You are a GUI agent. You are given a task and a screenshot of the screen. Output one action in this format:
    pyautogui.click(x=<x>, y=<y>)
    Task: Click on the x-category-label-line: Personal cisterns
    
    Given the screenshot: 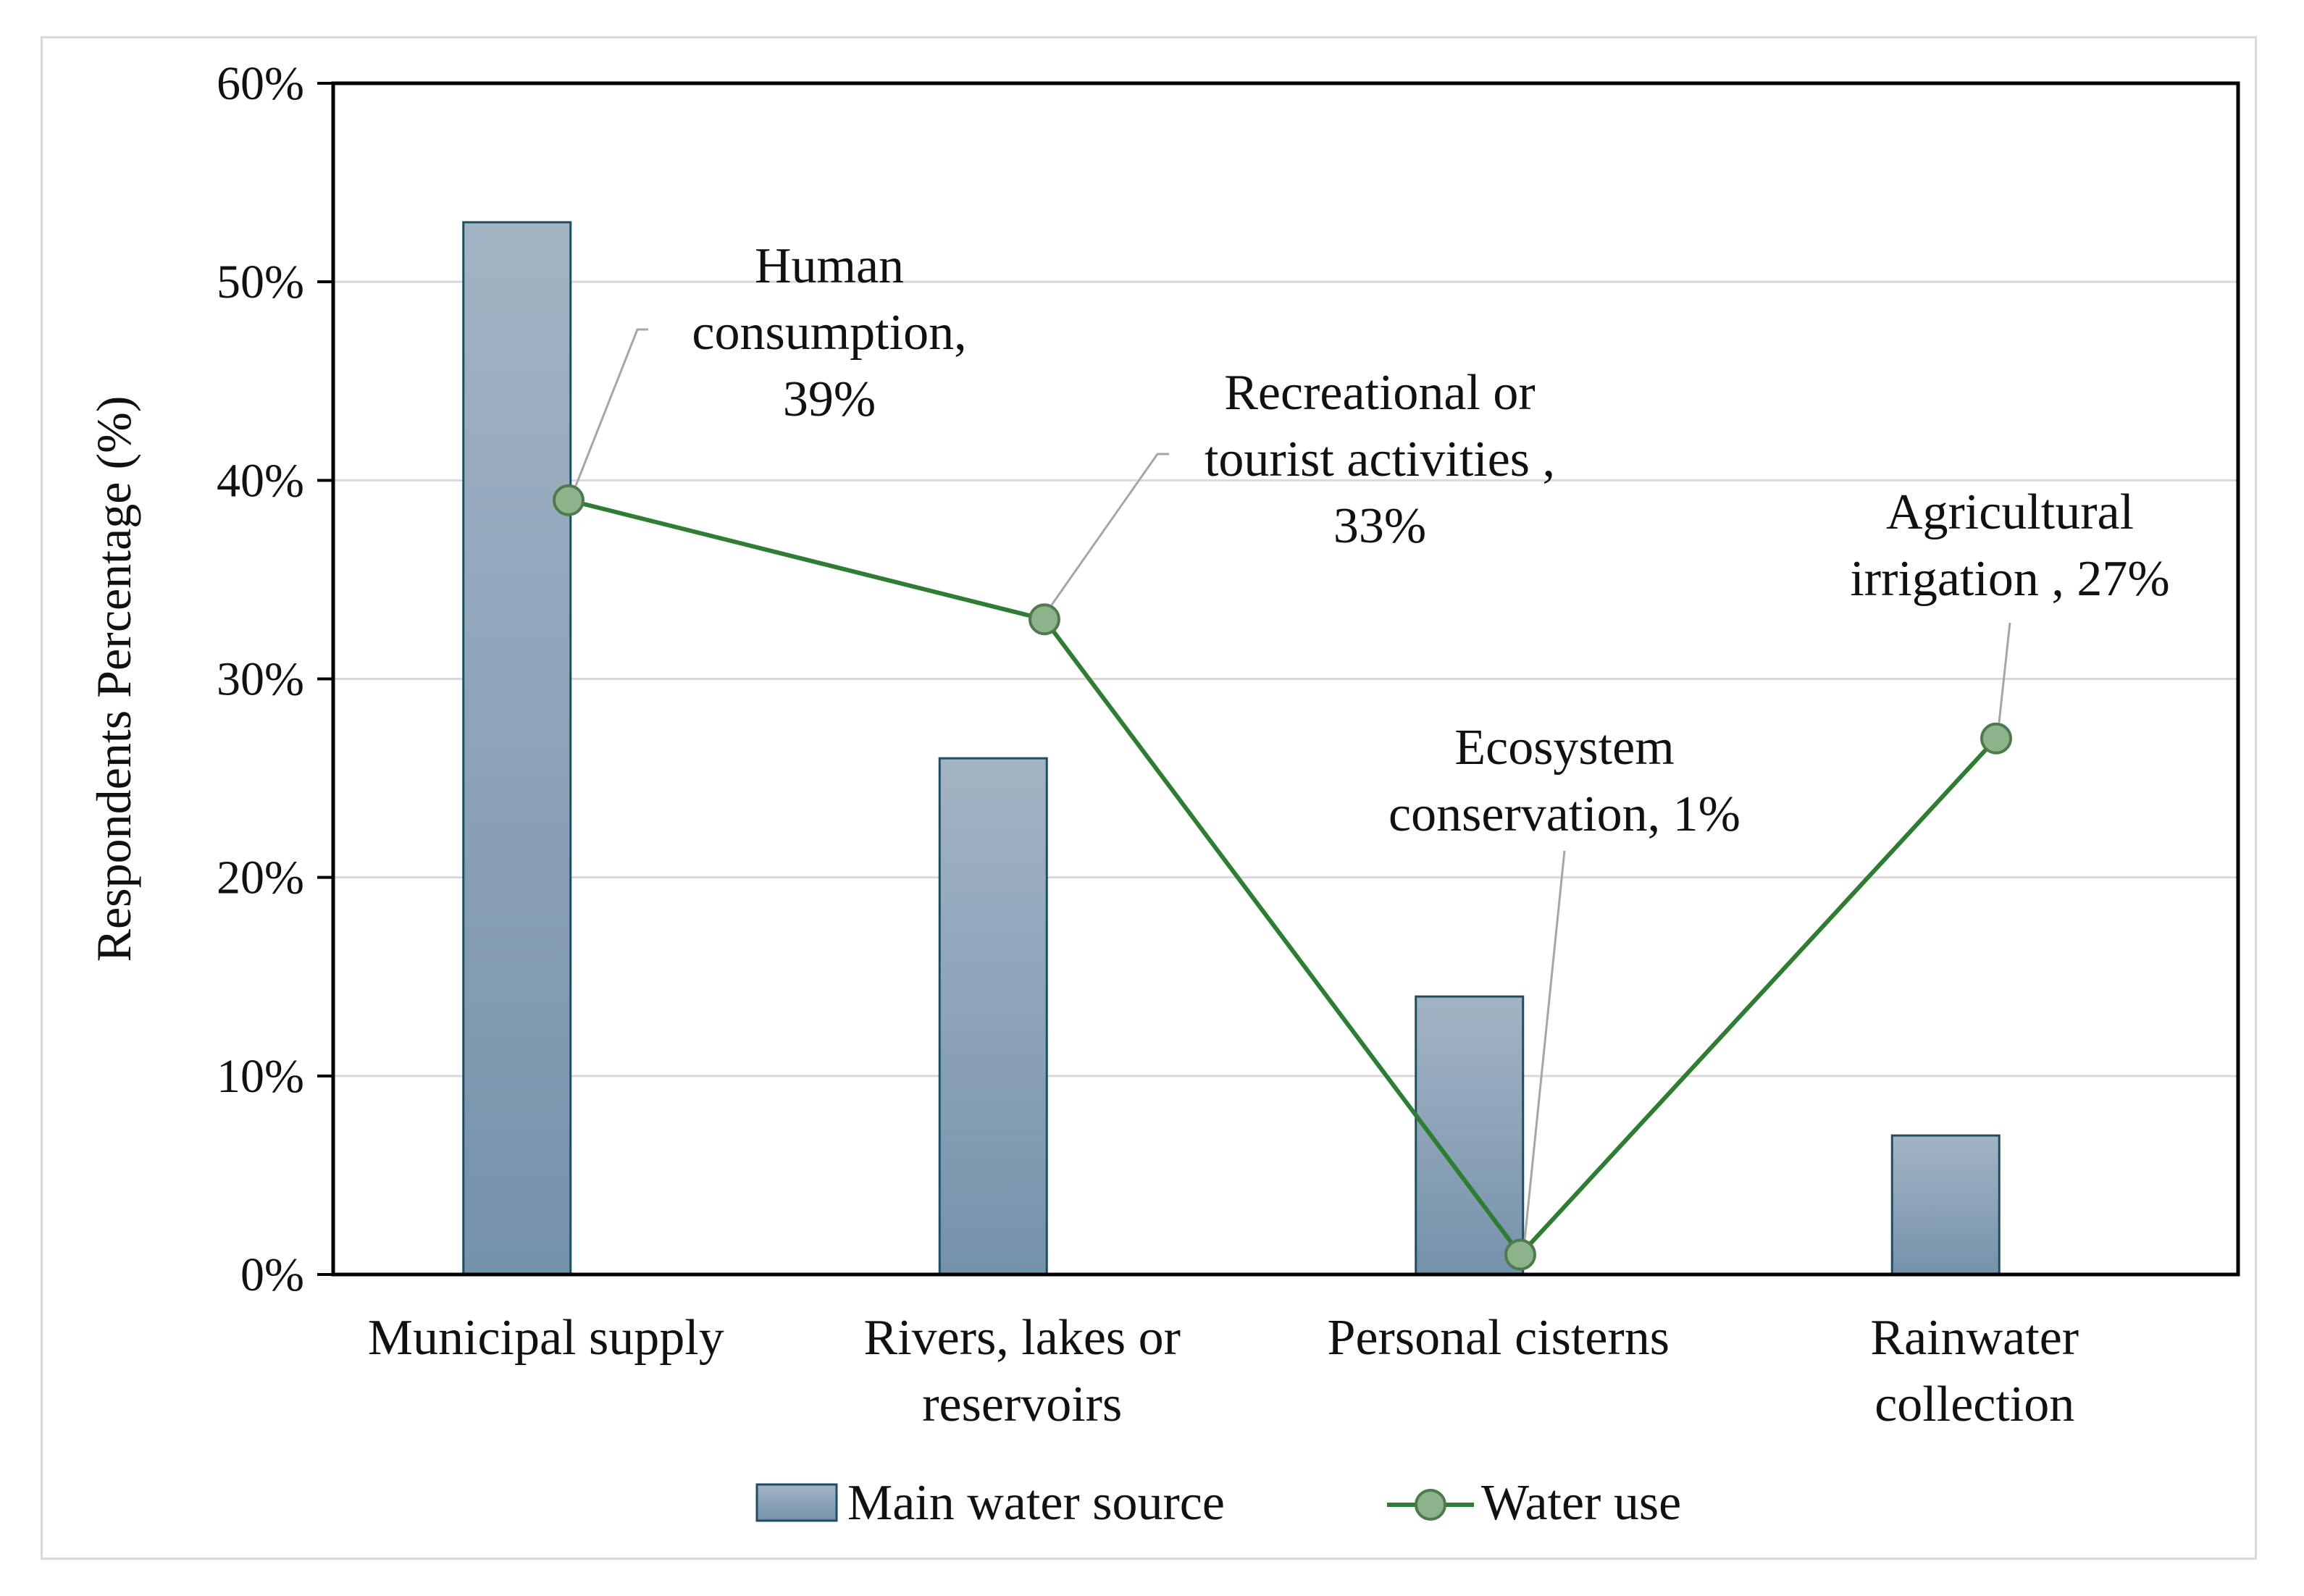 What is the action you would take?
    pyautogui.click(x=1499, y=1338)
    